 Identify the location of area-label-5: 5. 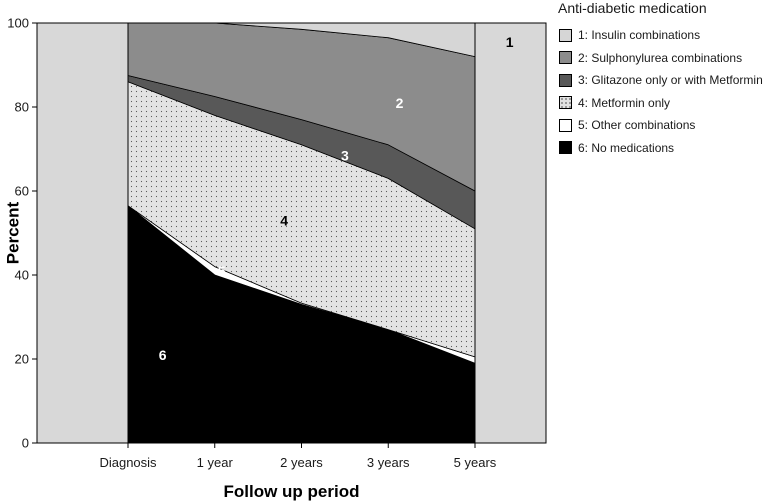
(222, 271).